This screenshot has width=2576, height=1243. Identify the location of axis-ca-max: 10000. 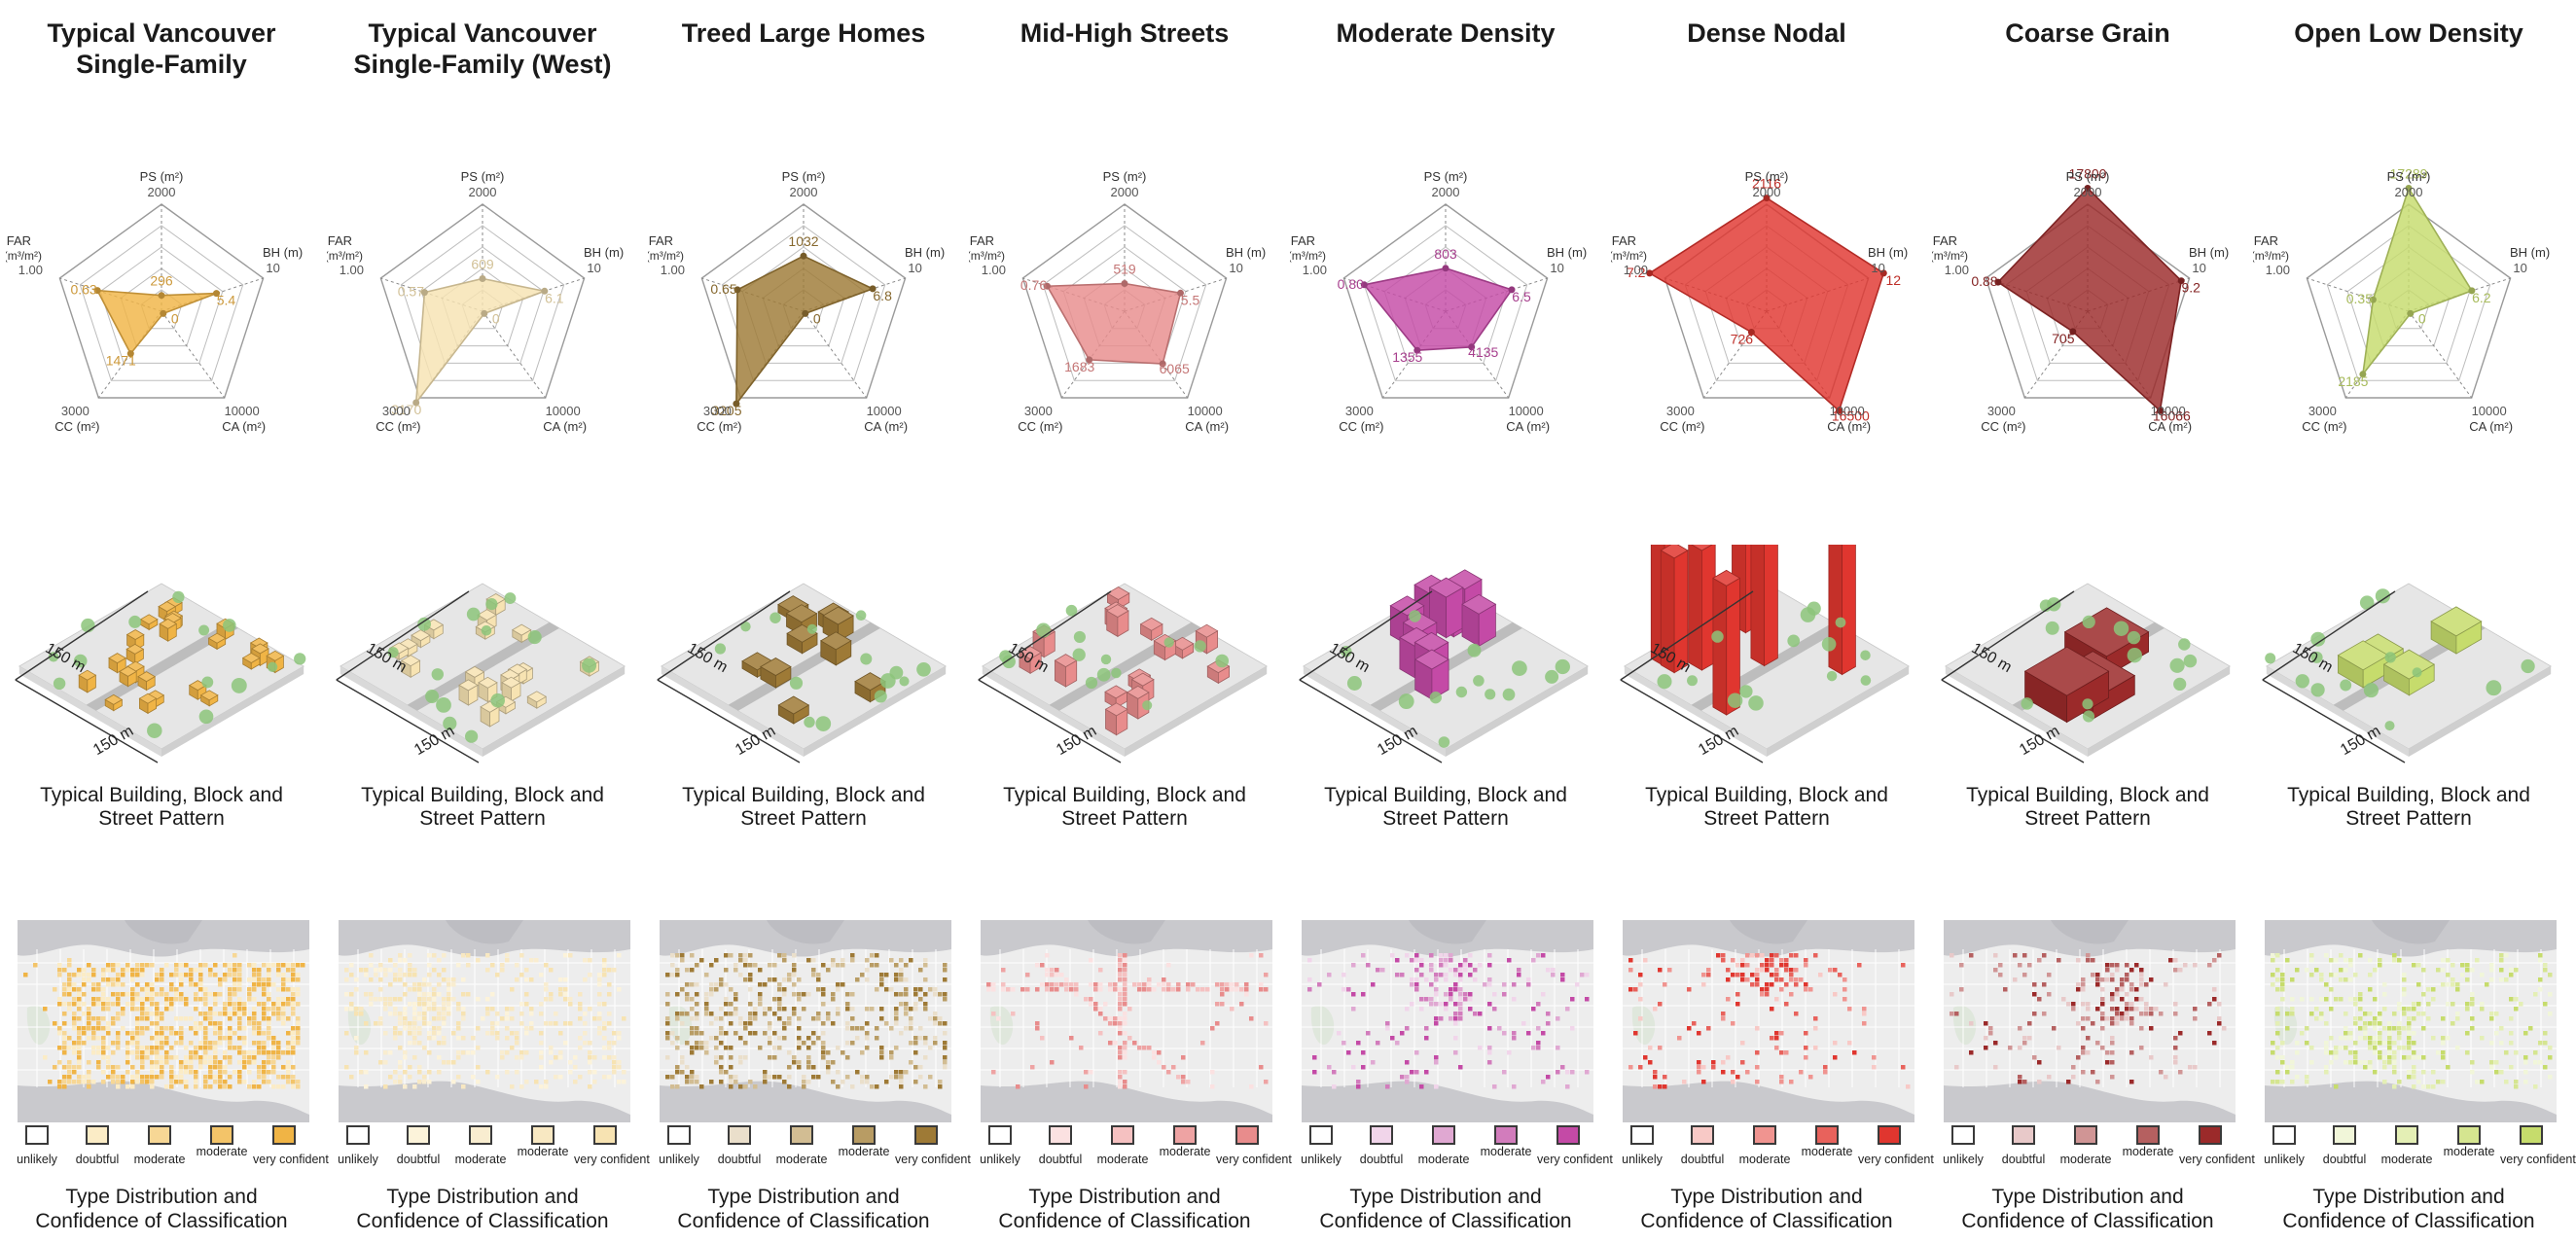
(1526, 411).